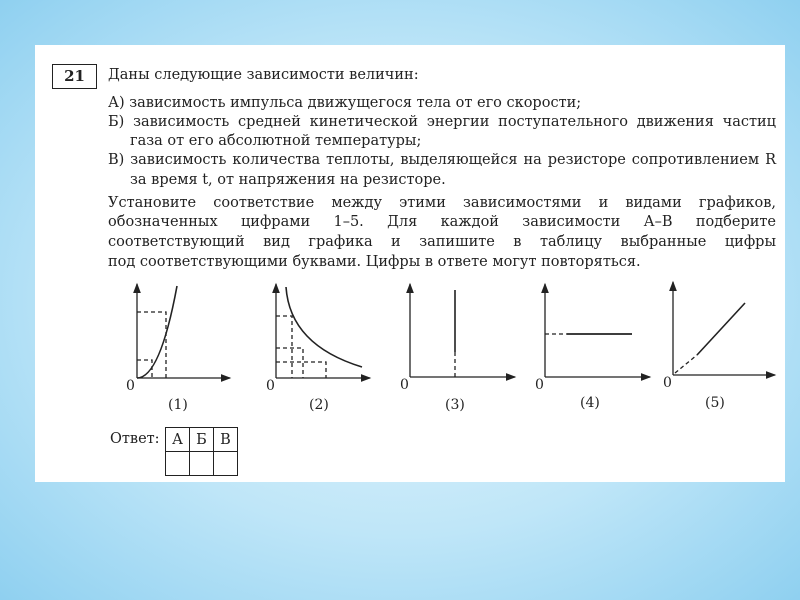  I want to click on task-number: 21, so click(74, 76).